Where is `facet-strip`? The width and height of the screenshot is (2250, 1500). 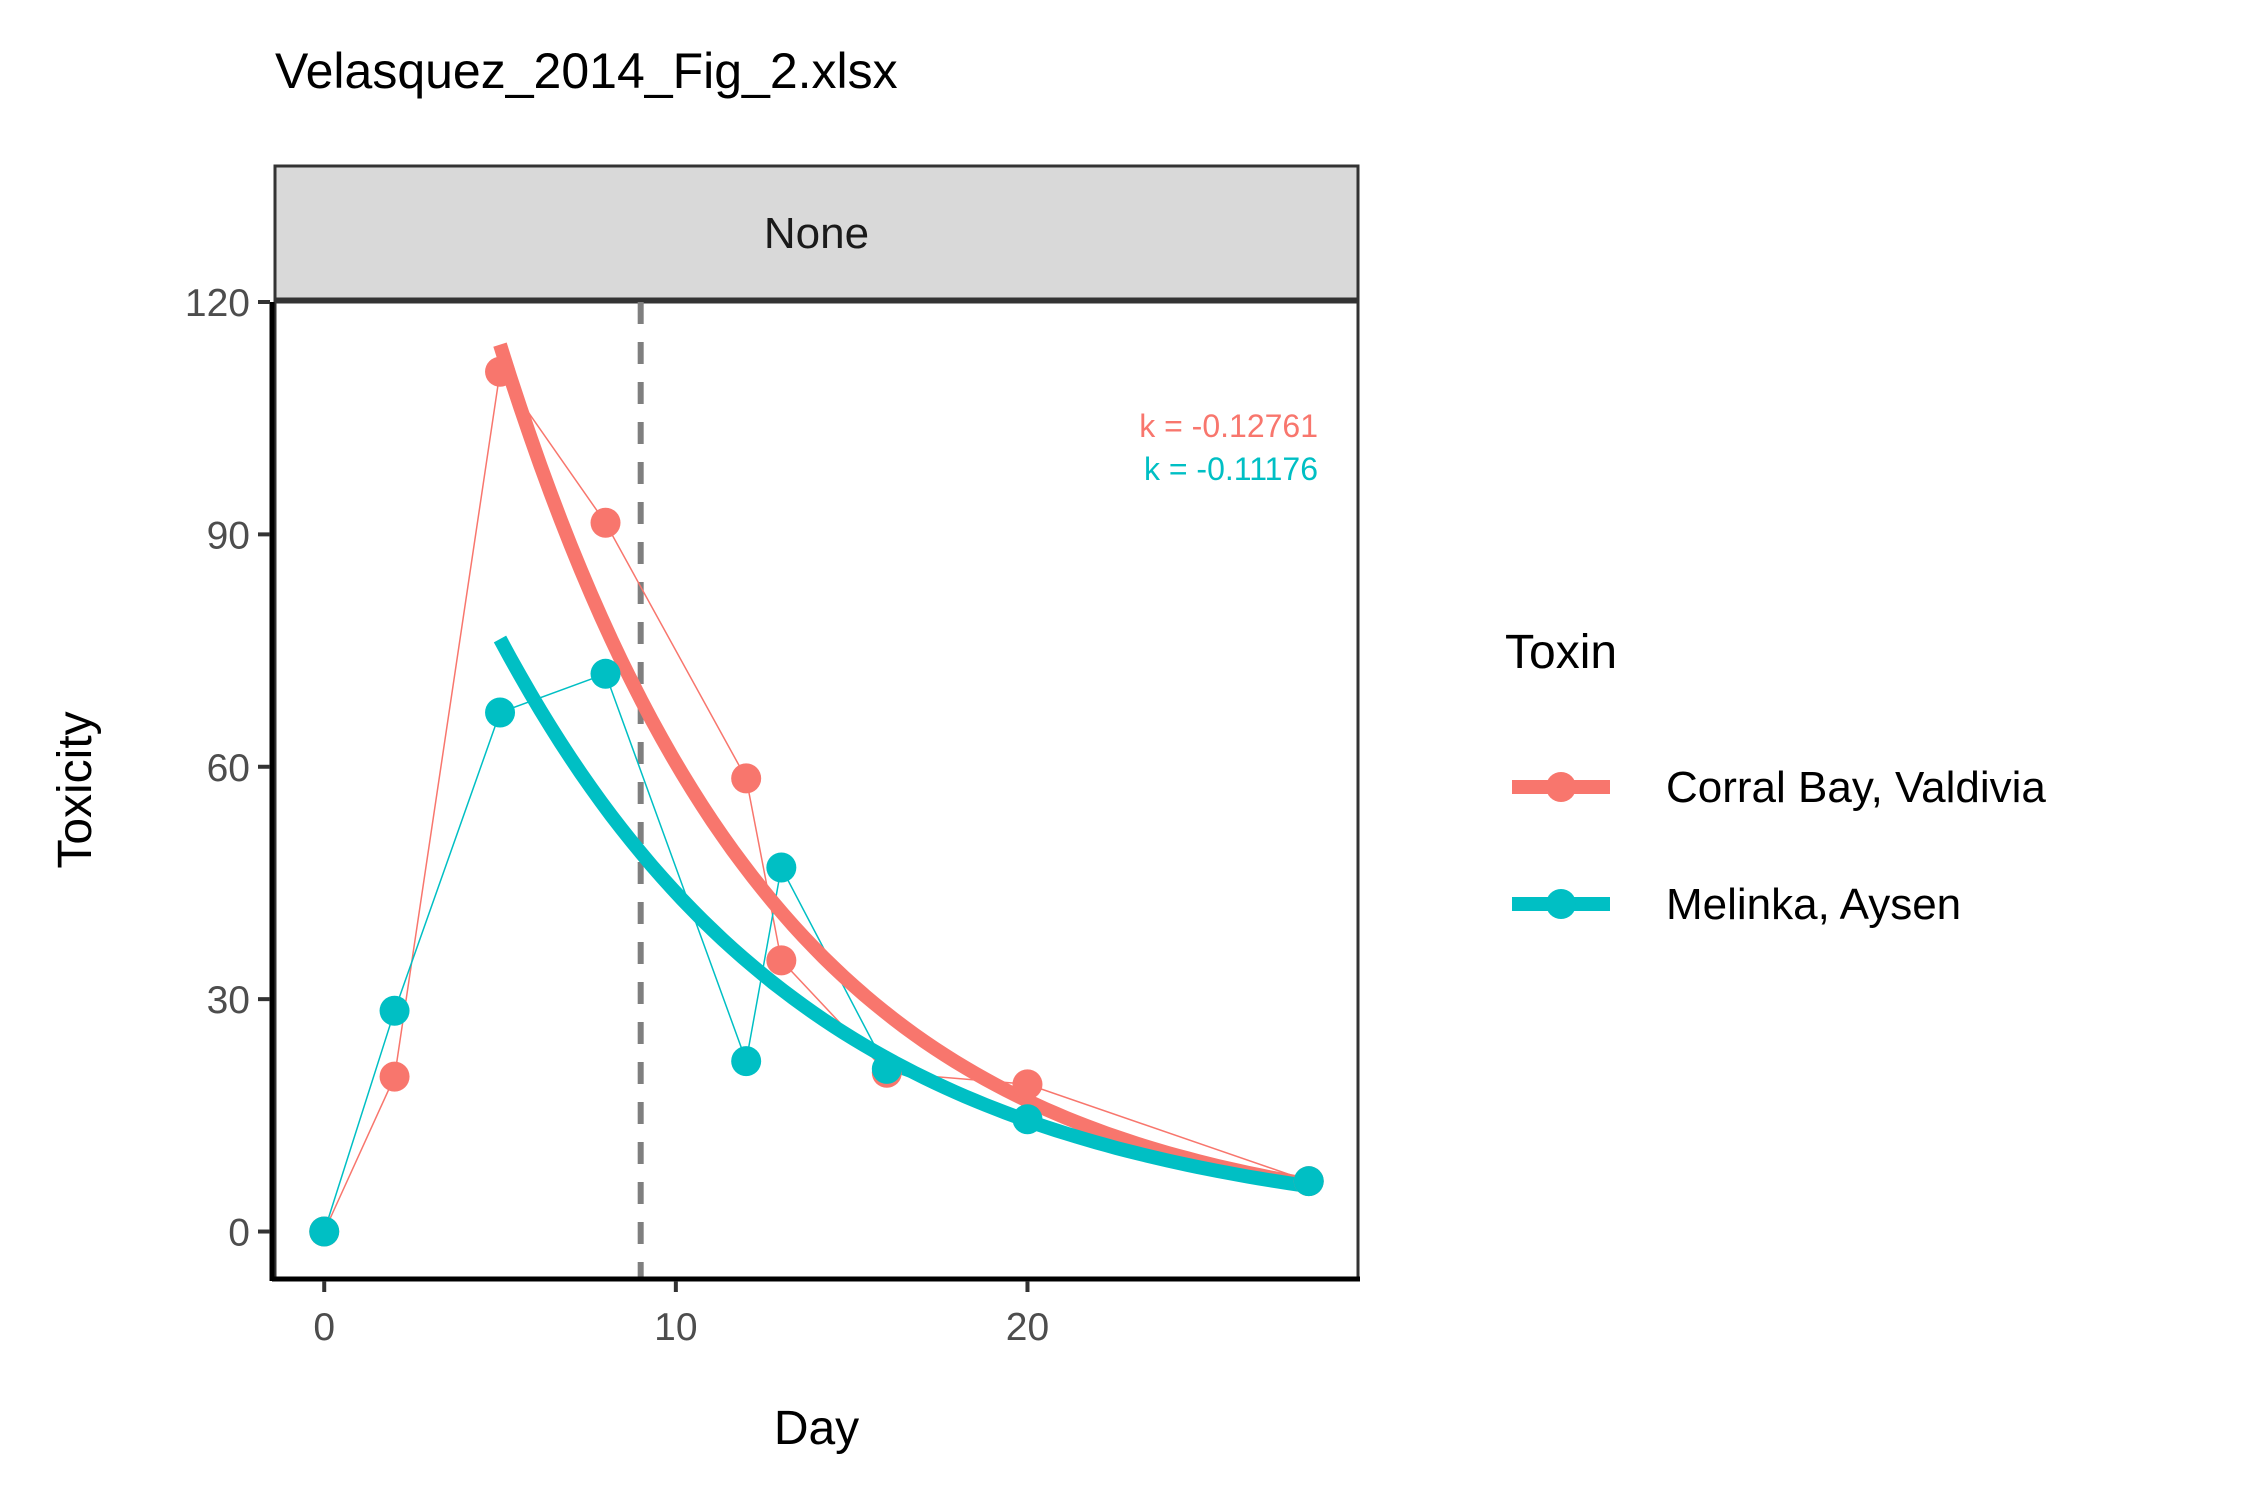 facet-strip is located at coordinates (816, 232).